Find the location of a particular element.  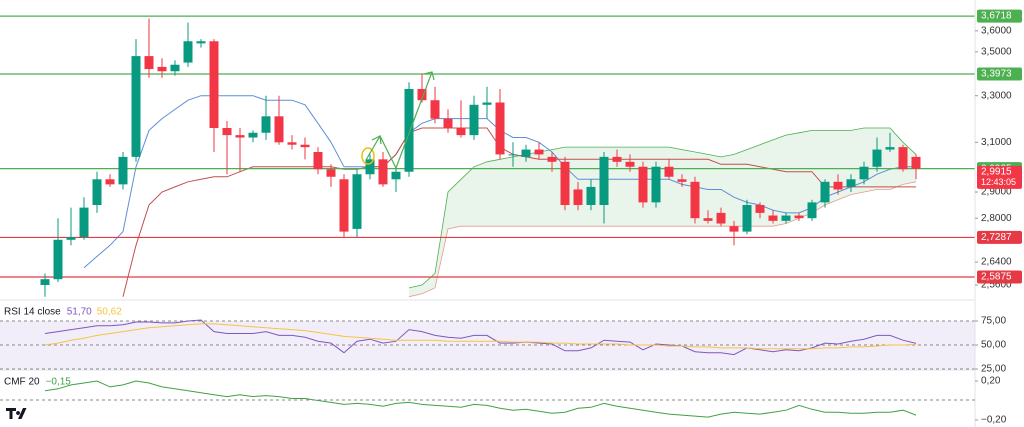

annotation-arrow is located at coordinates (399, 120).